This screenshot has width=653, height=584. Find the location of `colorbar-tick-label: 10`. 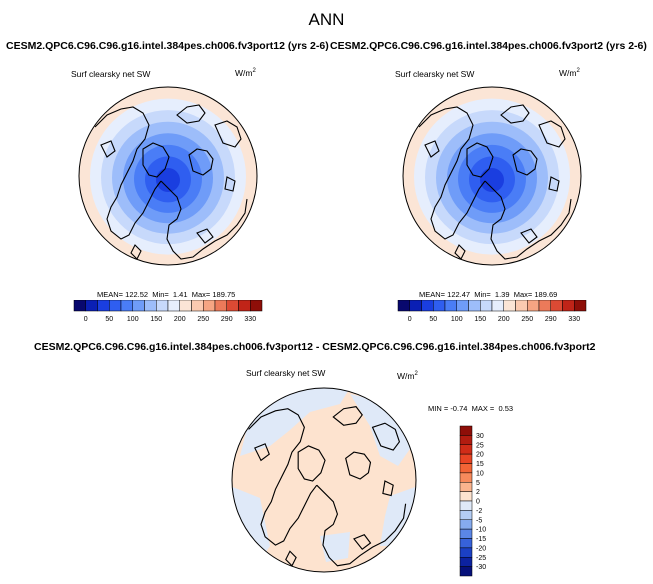

colorbar-tick-label: 10 is located at coordinates (480, 473).